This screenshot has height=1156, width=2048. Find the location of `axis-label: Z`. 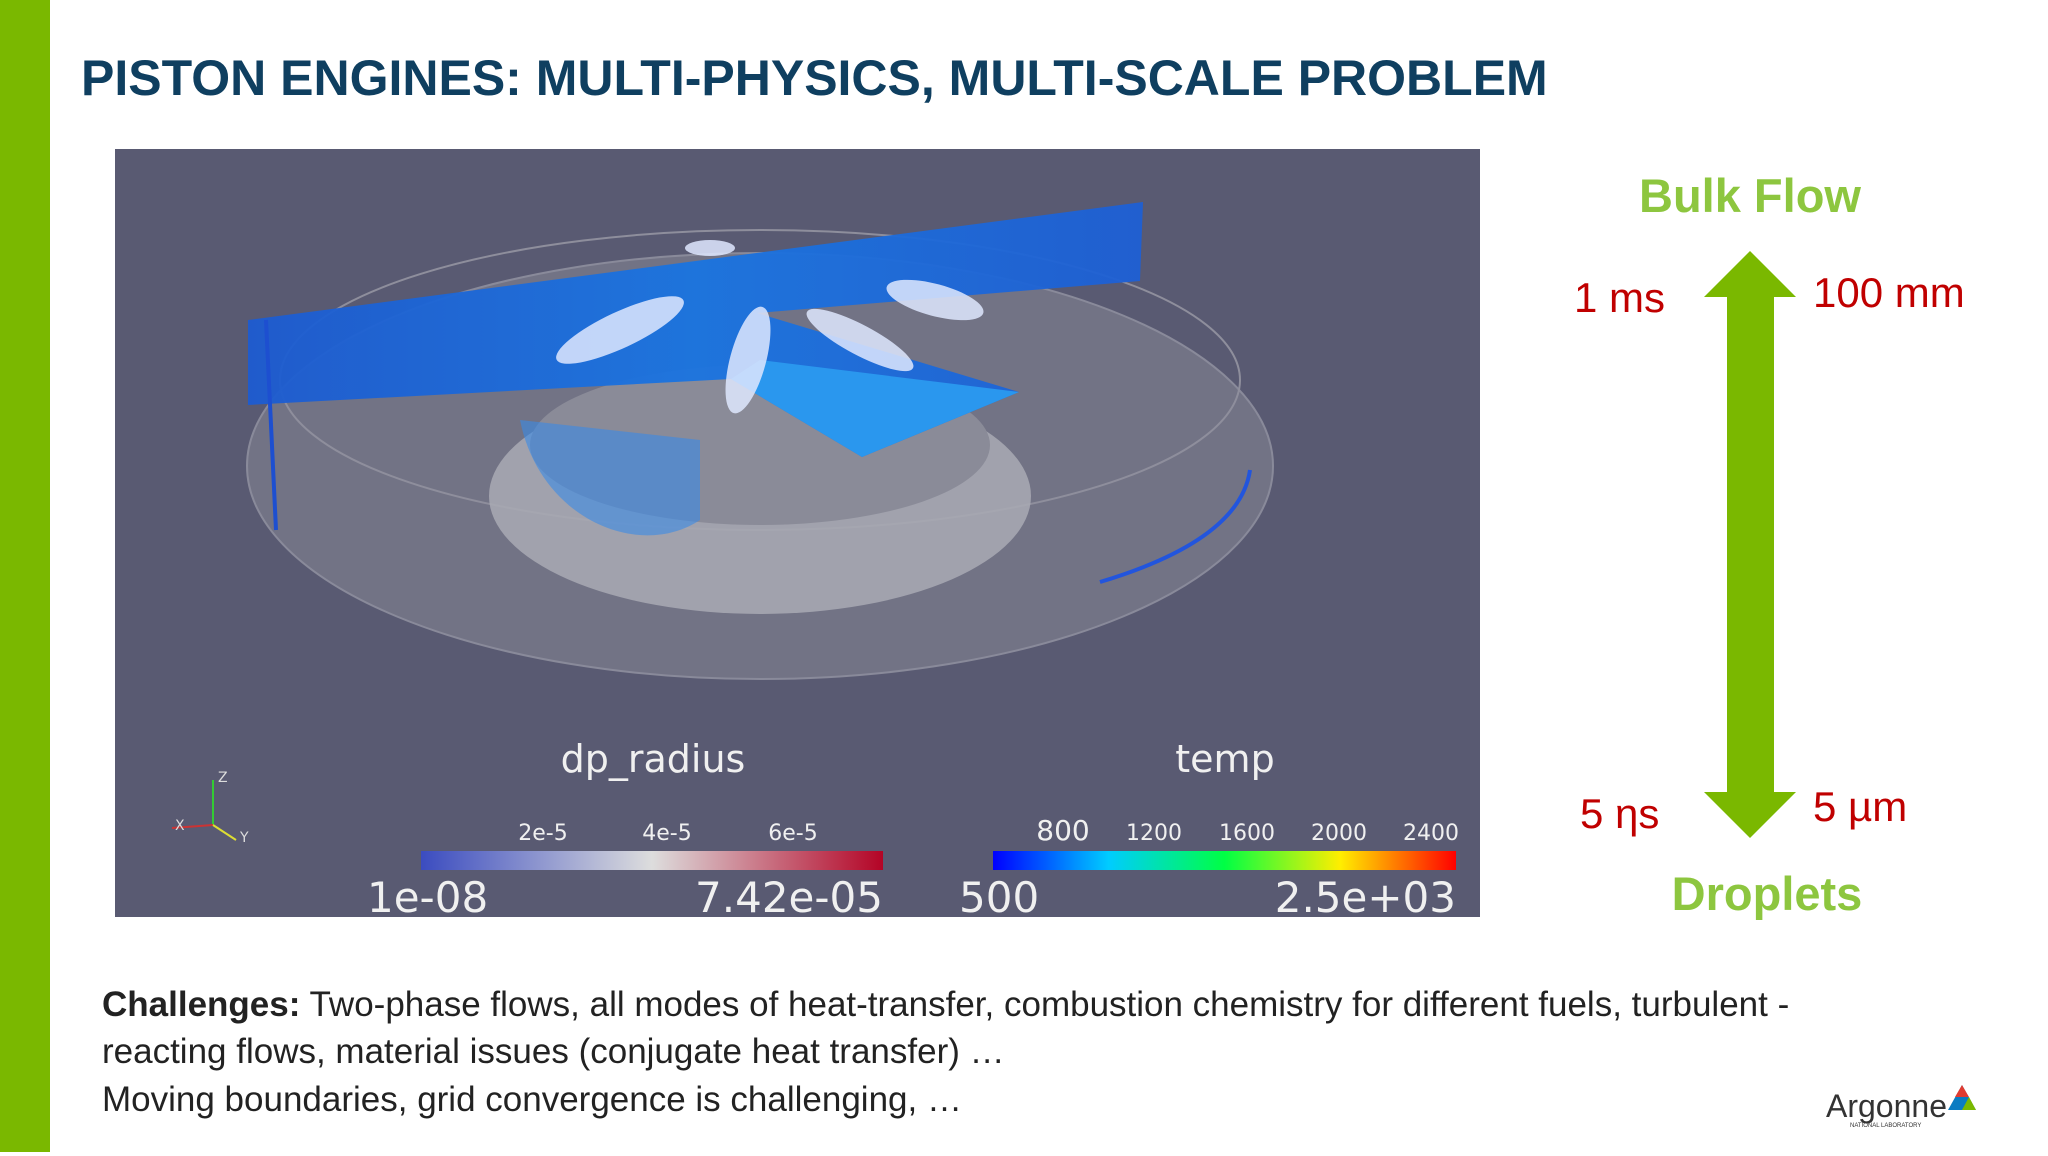

axis-label: Z is located at coordinates (223, 778).